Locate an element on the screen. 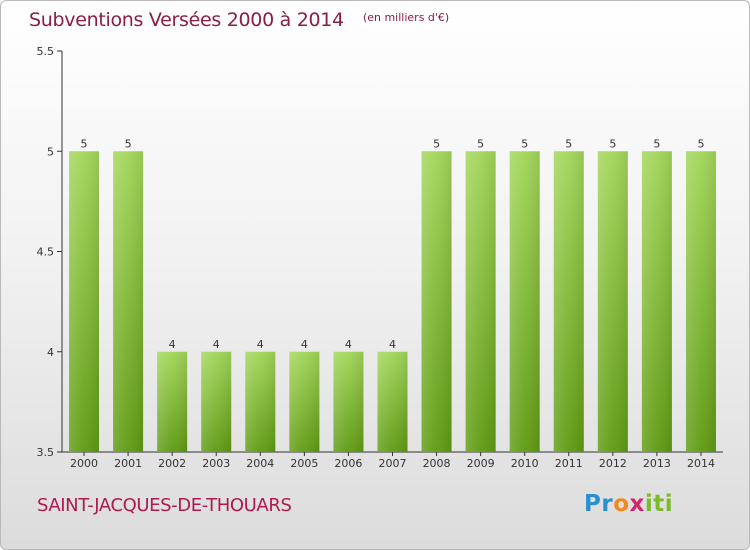  x-tick-label: 2008 is located at coordinates (437, 463).